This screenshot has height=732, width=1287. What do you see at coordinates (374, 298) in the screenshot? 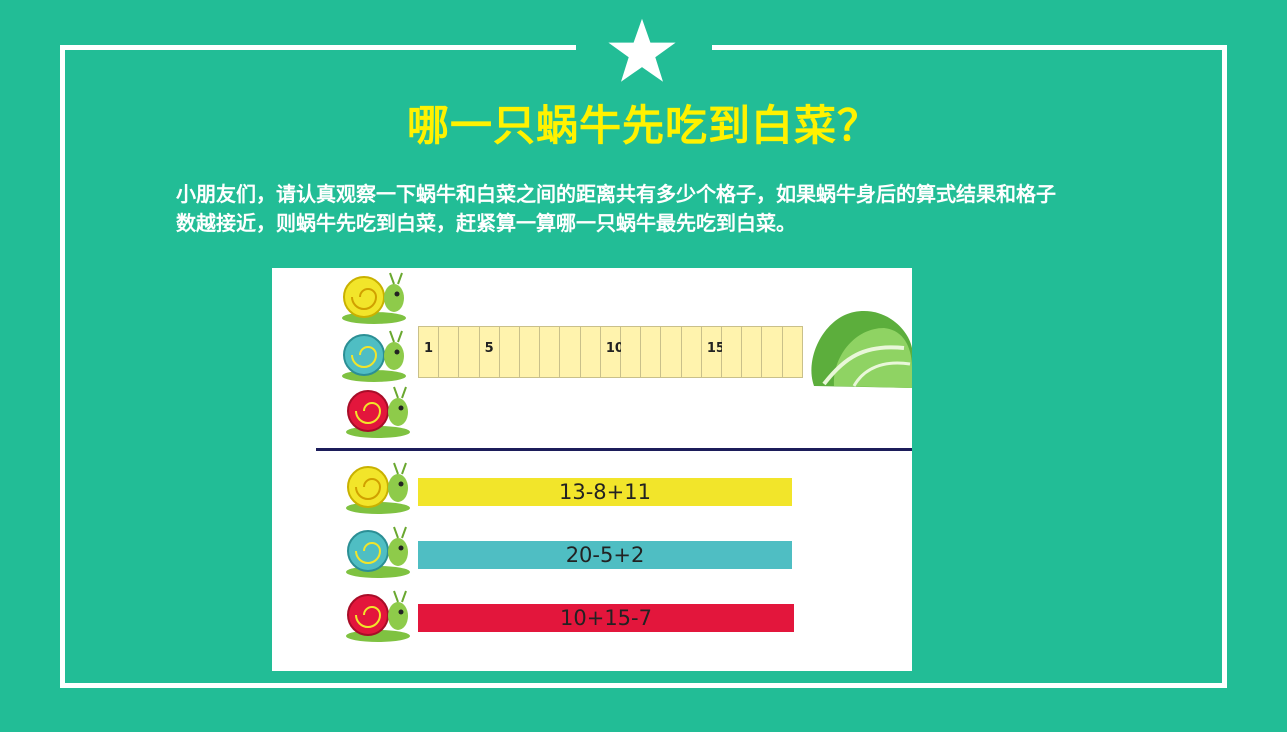
I see `snail-icon-yellow-top` at bounding box center [374, 298].